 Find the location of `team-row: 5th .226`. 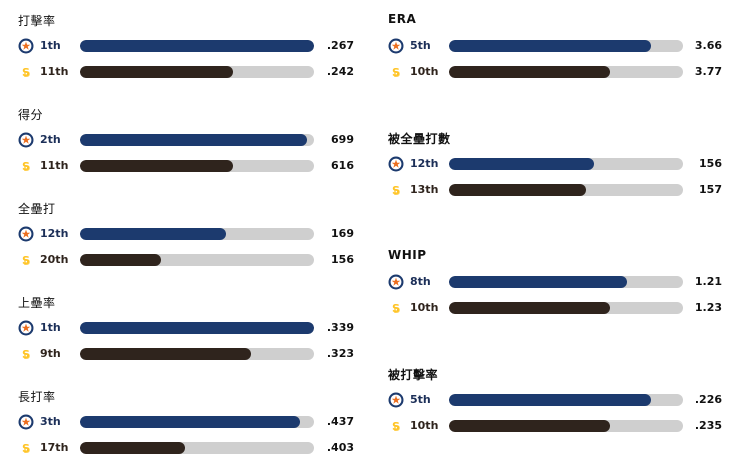

team-row: 5th .226 is located at coordinates (555, 401).